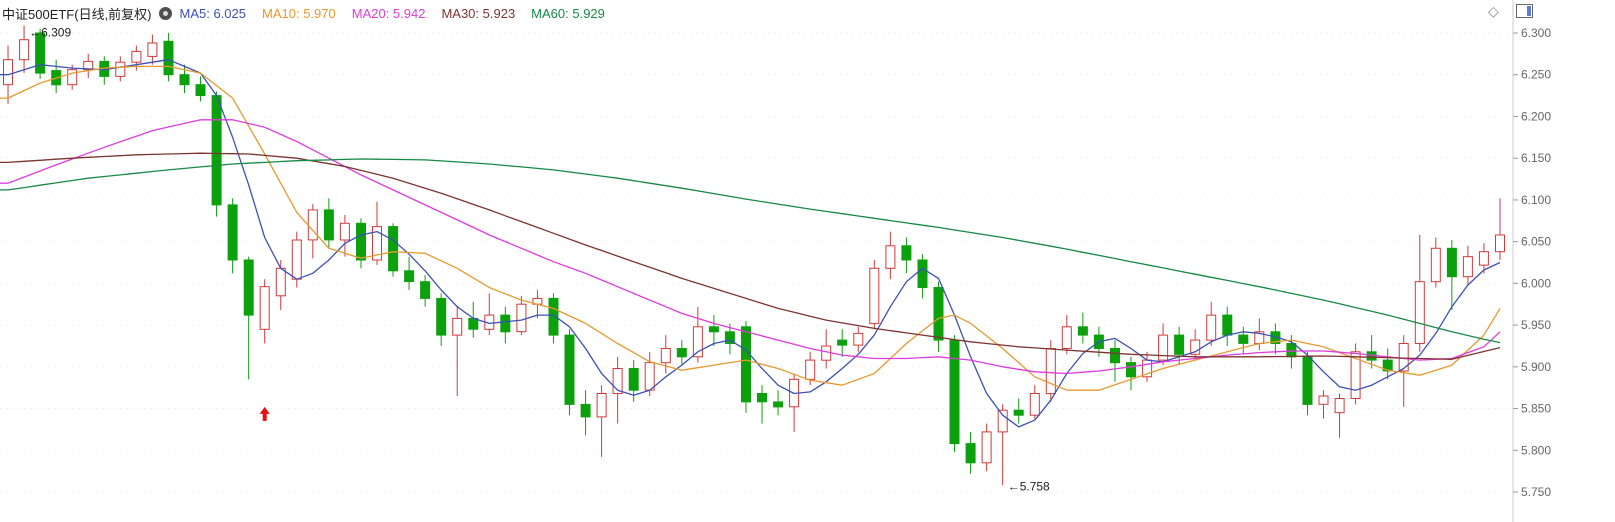 This screenshot has width=1615, height=522. What do you see at coordinates (388, 13) in the screenshot?
I see `ma-label-ma20: MA20: 5.942` at bounding box center [388, 13].